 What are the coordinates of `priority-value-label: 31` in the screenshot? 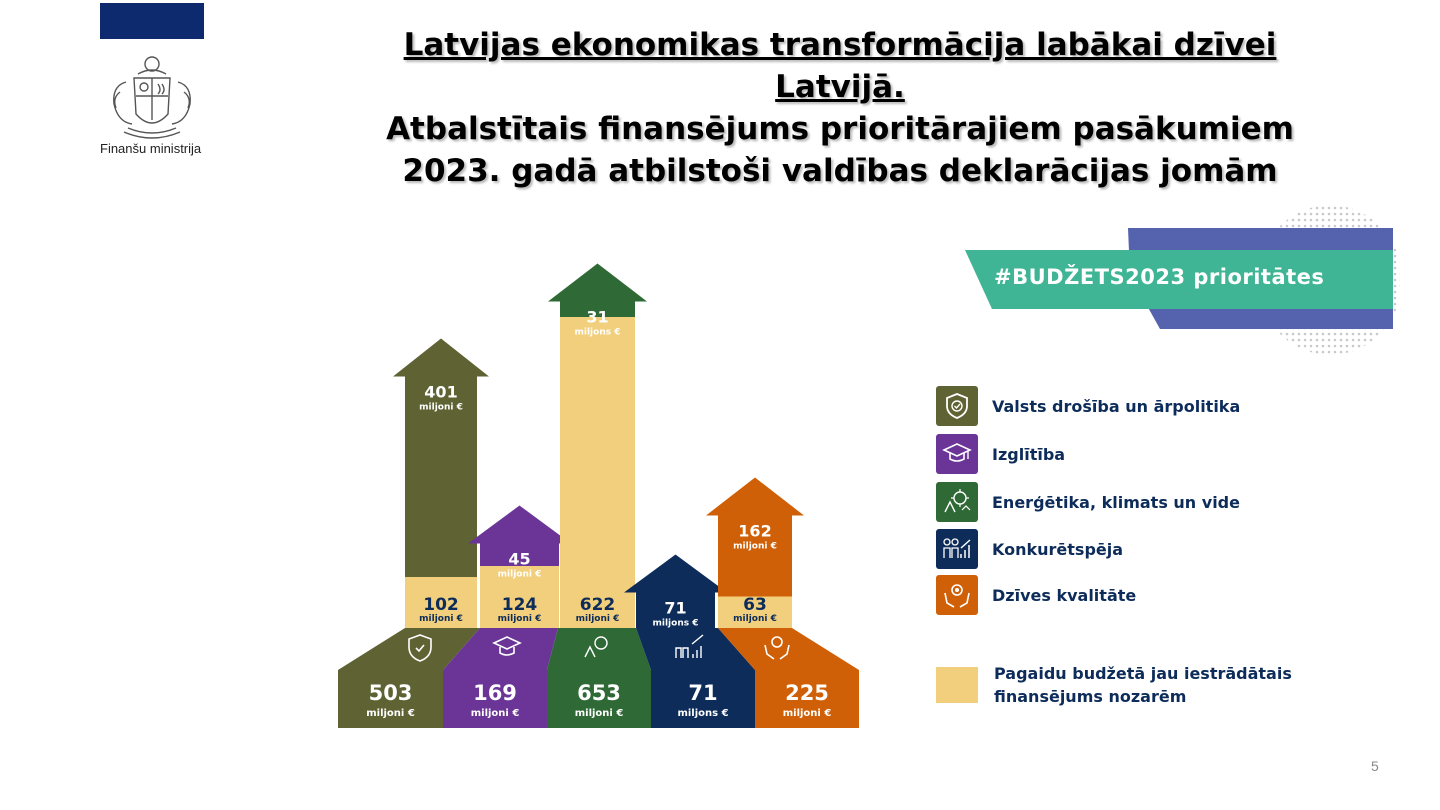 It's located at (597, 317).